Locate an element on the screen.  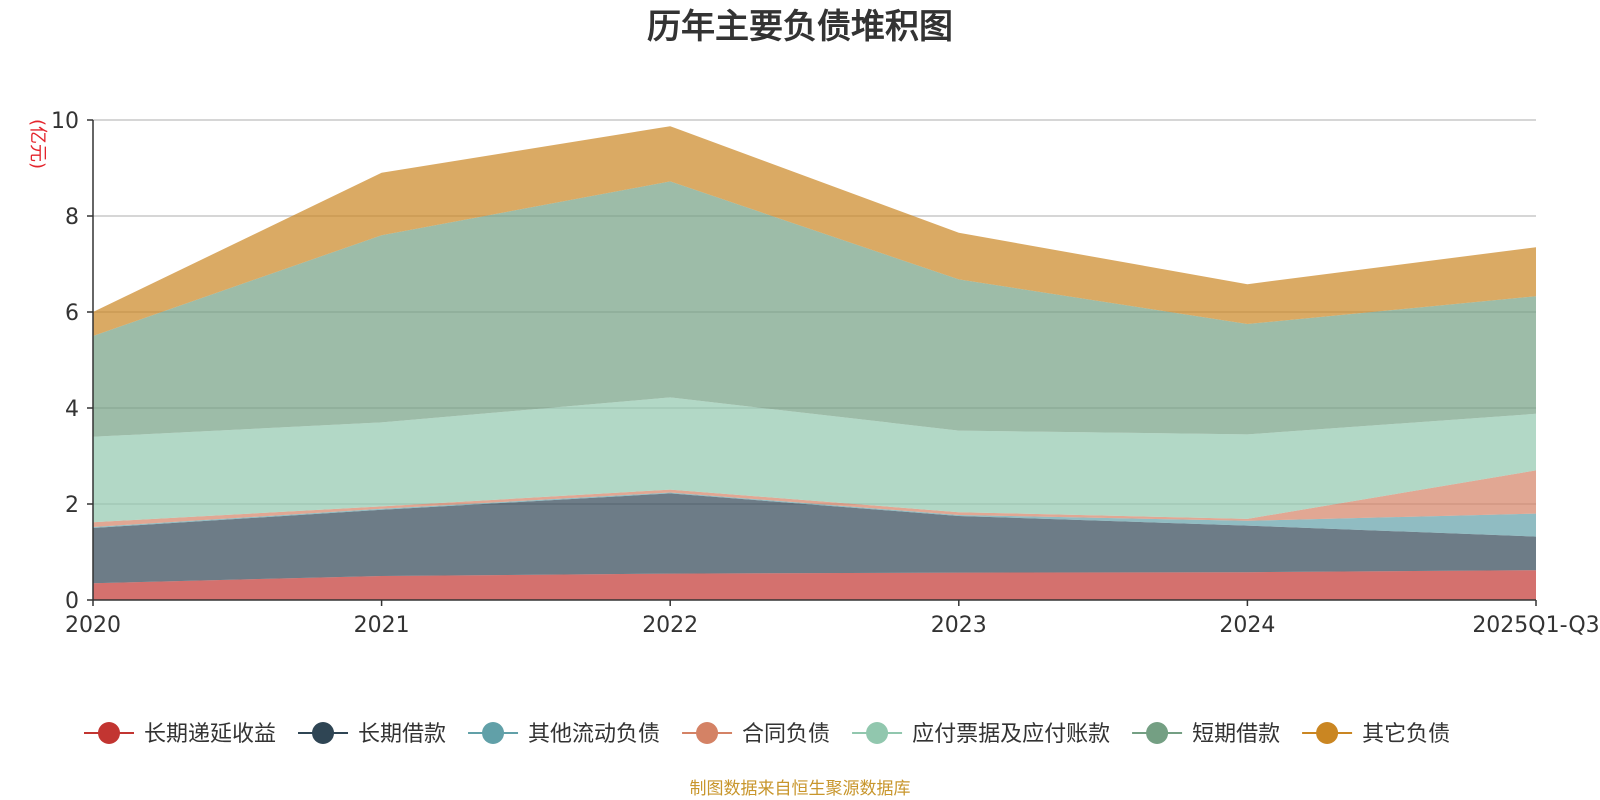
legend: 长期递延收益 长期借款 其他流动负债 合同负债 应付票据及应付账款 短期借款 其它负债 is located at coordinates (767, 734).